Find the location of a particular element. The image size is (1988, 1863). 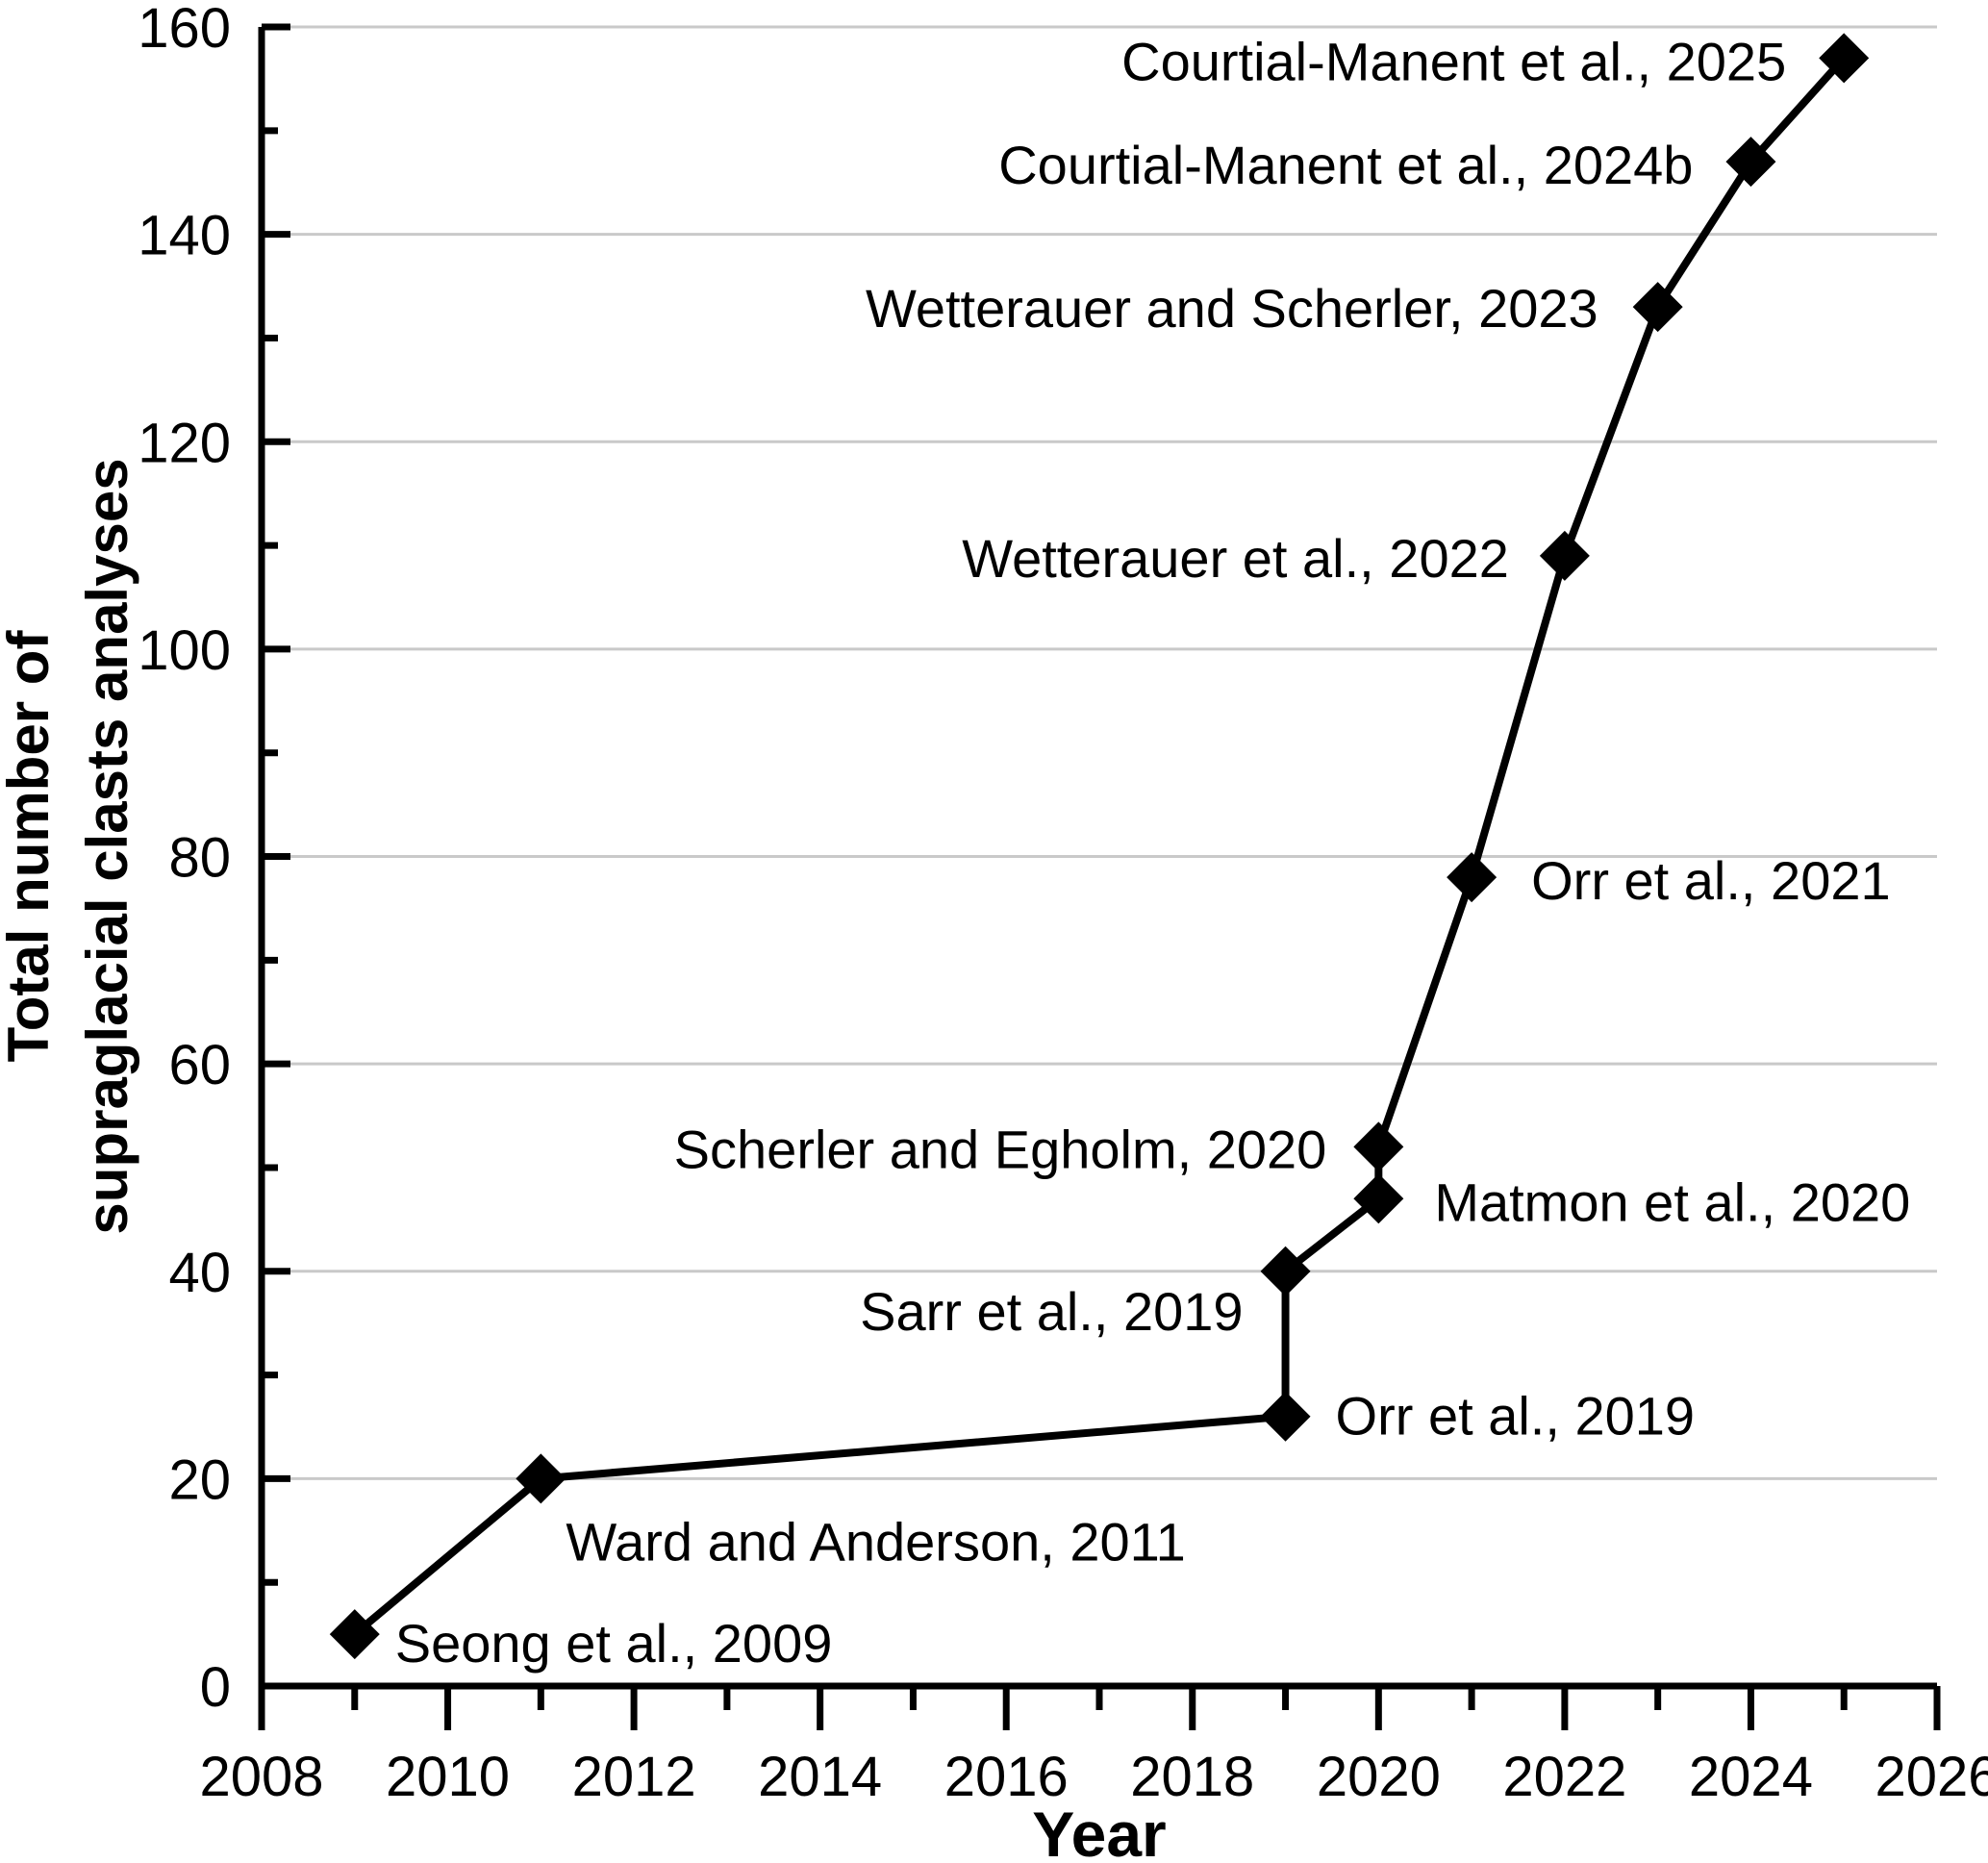

y-tick-label-160: 160 is located at coordinates (184, 30).